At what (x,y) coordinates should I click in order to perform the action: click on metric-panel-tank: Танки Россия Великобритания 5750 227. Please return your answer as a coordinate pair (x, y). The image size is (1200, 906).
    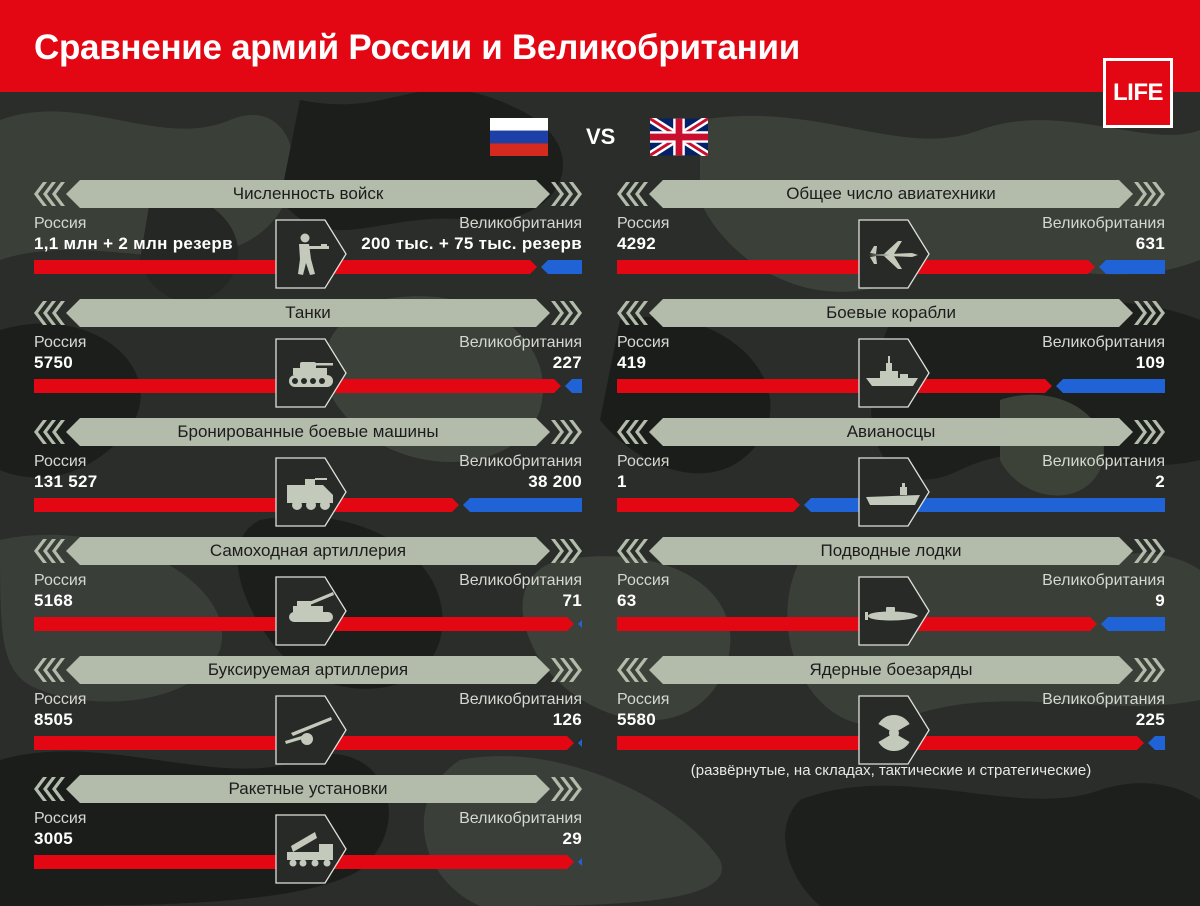
    Looking at the image, I should click on (308, 353).